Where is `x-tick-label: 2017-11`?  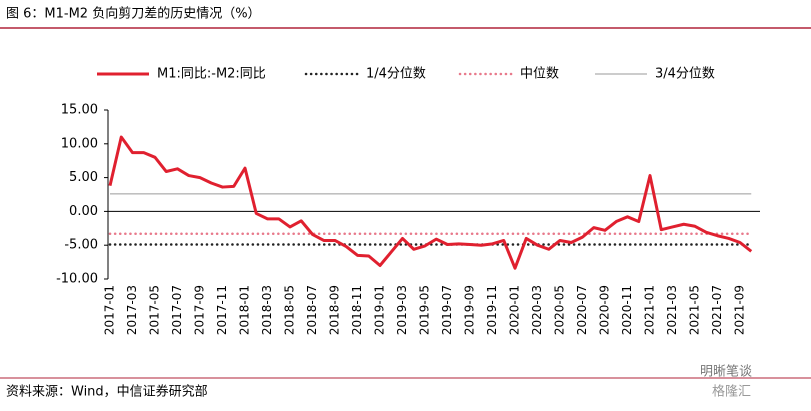
x-tick-label: 2017-11 is located at coordinates (222, 310).